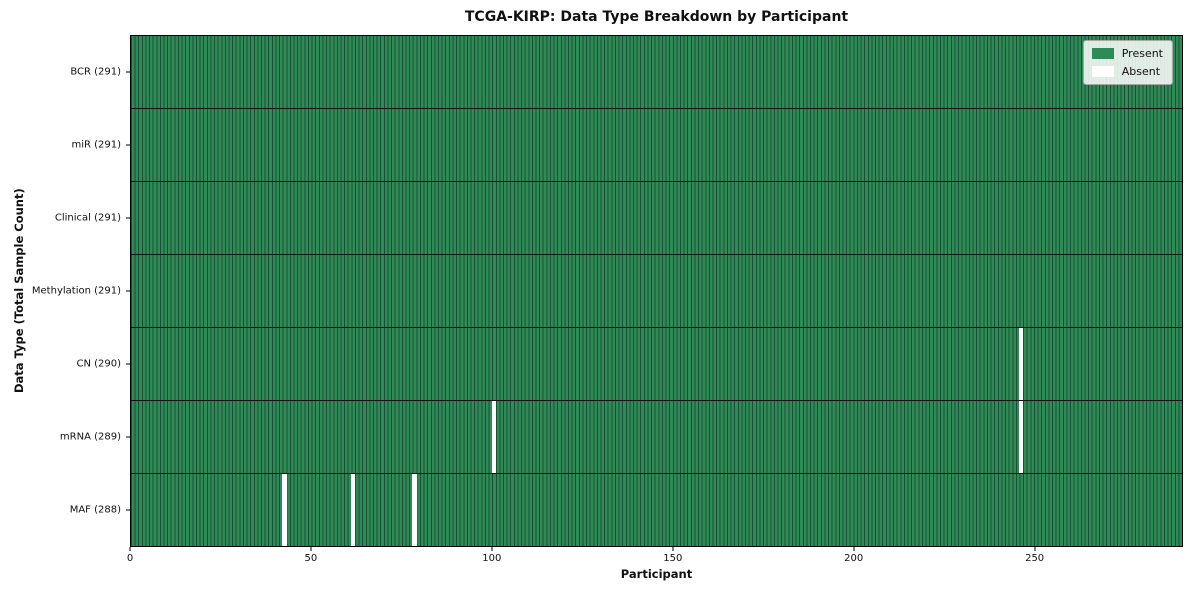  I want to click on y-tick-label-CN: CN (290), so click(98, 364).